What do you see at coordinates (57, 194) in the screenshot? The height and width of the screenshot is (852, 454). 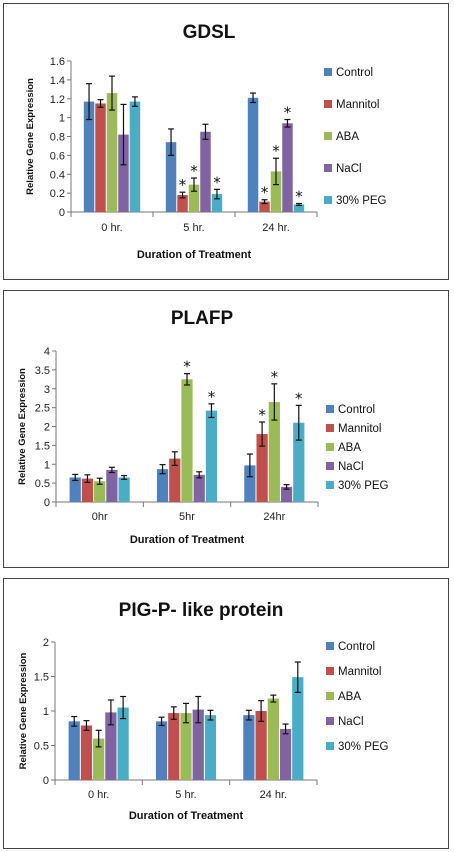 I see `y-tick-label: 0.2` at bounding box center [57, 194].